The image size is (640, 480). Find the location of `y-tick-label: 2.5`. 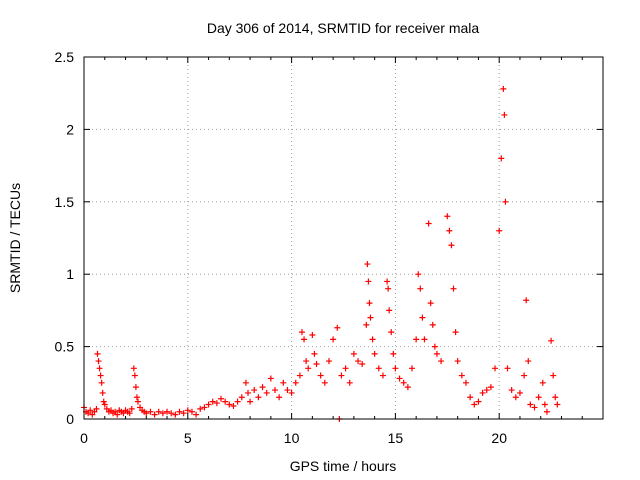

y-tick-label: 2.5 is located at coordinates (65, 57).